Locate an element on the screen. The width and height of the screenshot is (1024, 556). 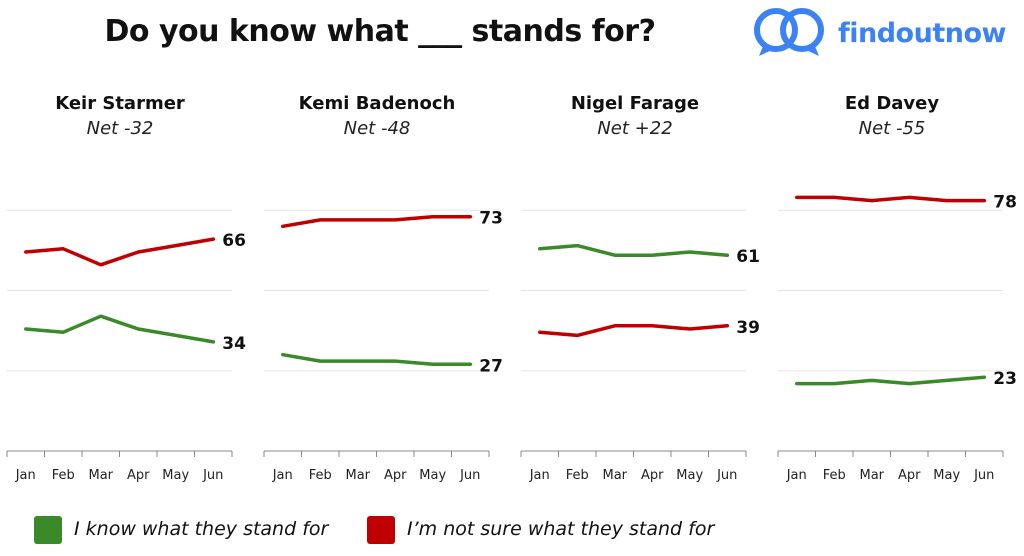
legend-label-not-sure: I’m not sure what they stand for is located at coordinates (561, 529).